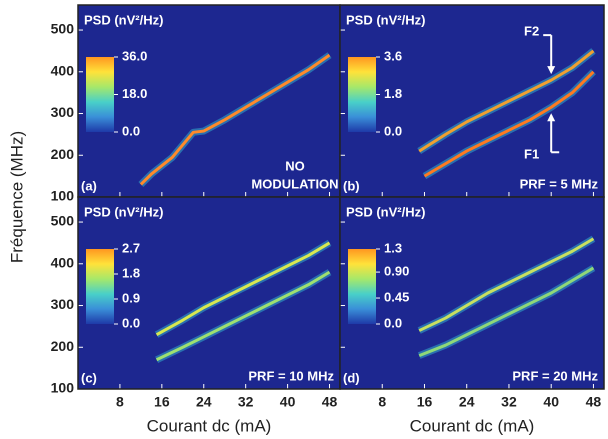  I want to click on annotation: PRF = 10 MHz, so click(291, 375).